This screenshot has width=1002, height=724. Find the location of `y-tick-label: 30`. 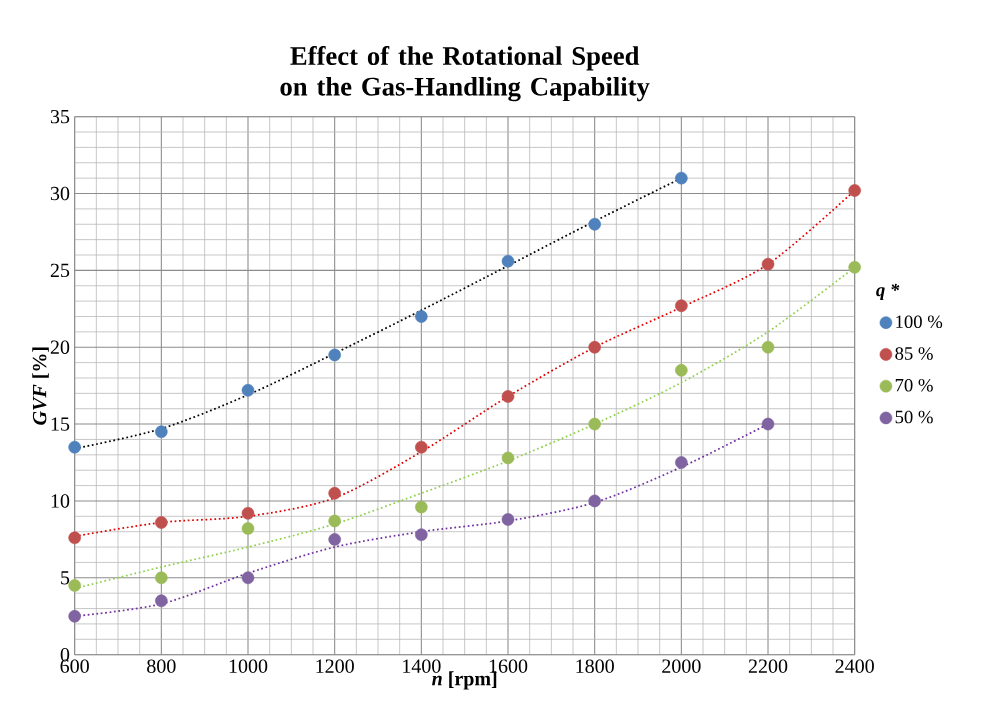

y-tick-label: 30 is located at coordinates (60, 193).